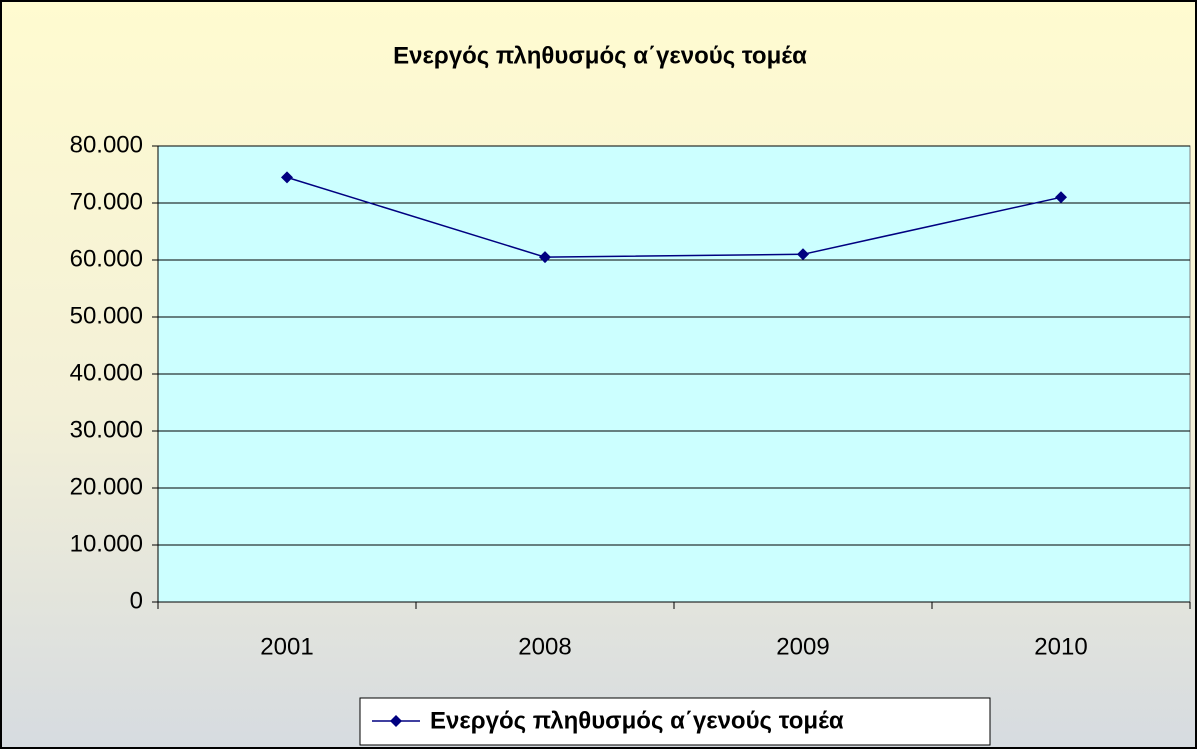 The width and height of the screenshot is (1197, 749). What do you see at coordinates (106, 144) in the screenshot?
I see `y-tick-label: 80.000` at bounding box center [106, 144].